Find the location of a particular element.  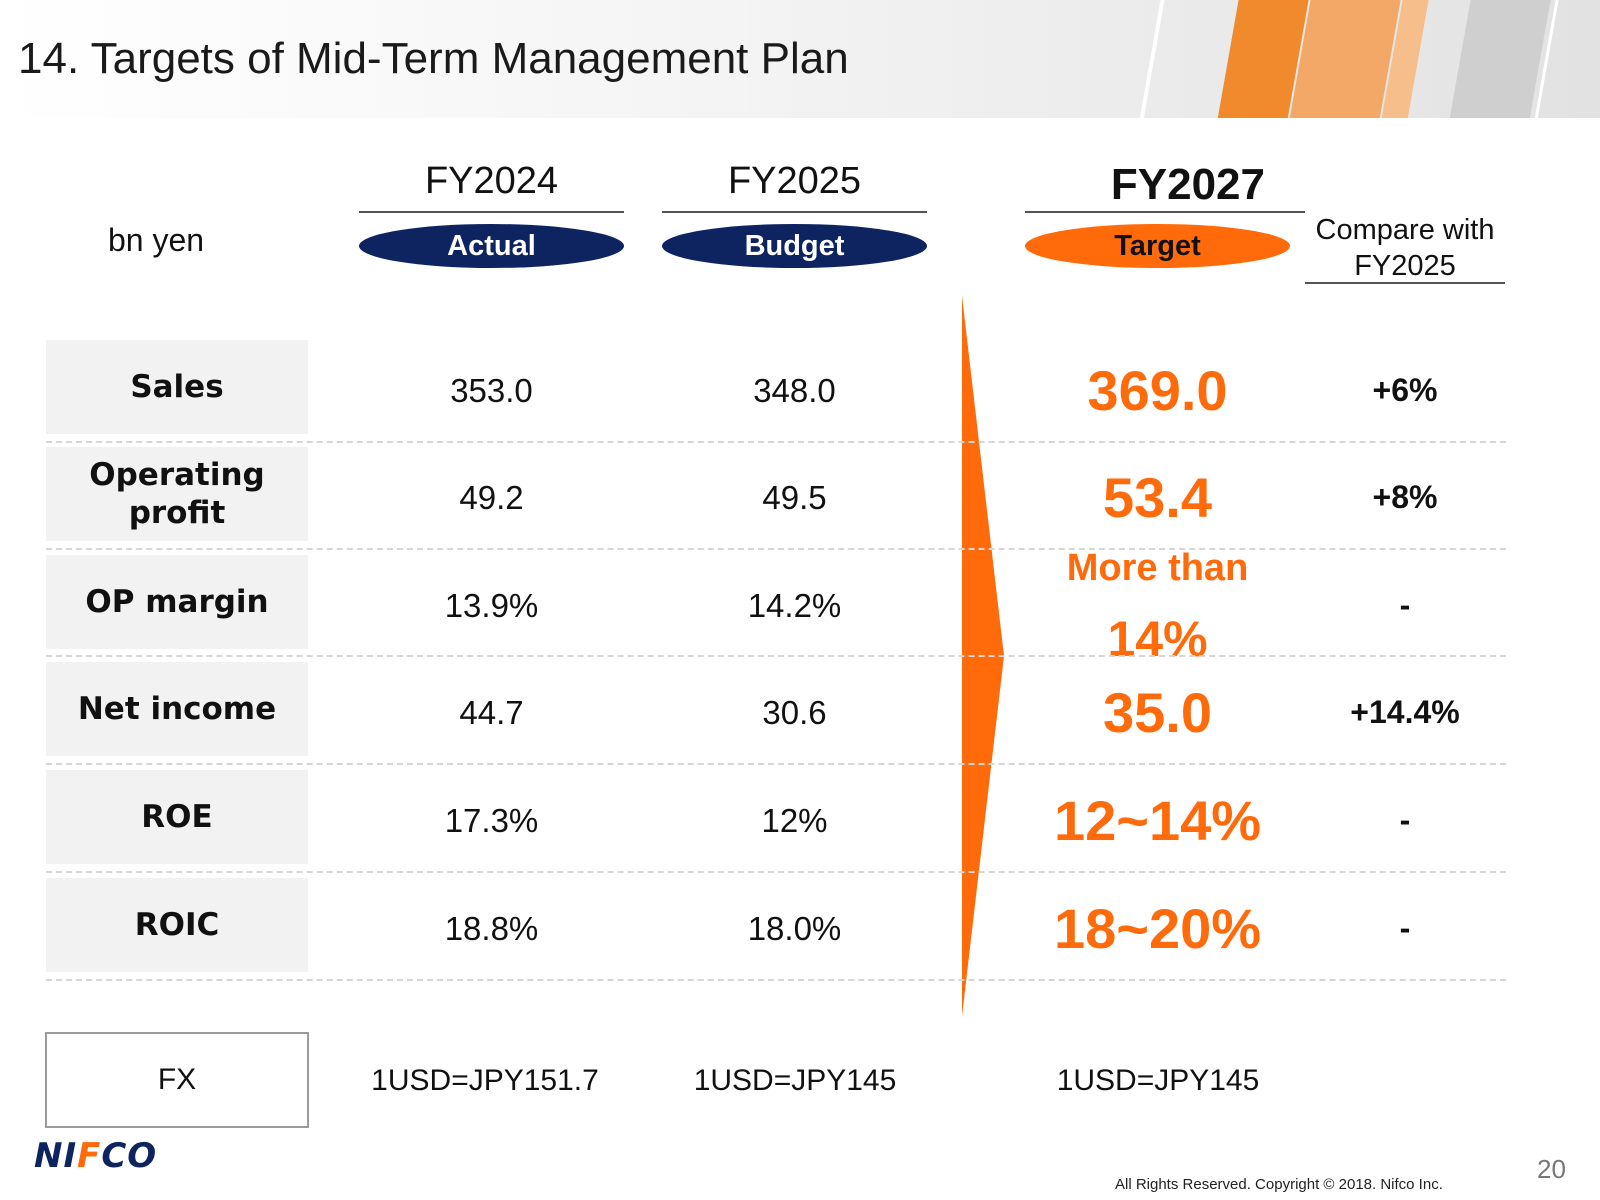

roe-fy2024: 17.3% is located at coordinates (491, 820).